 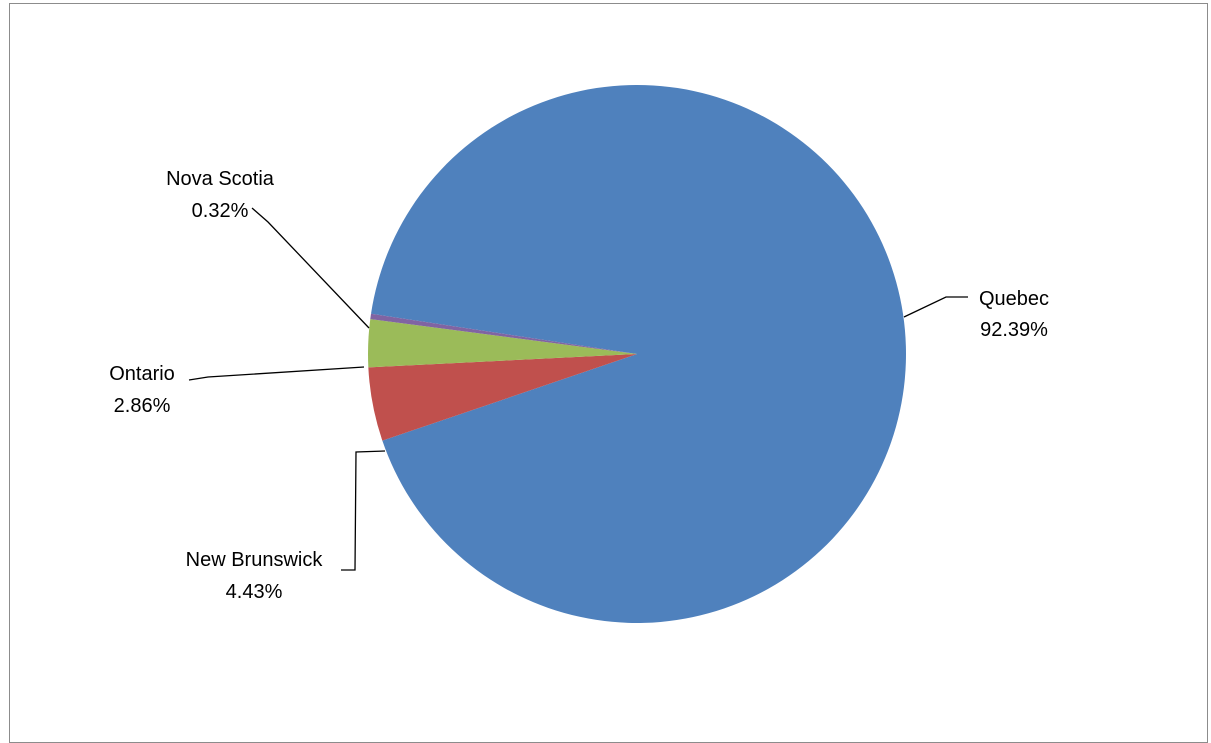 I want to click on pie-slice-new-brunswick, so click(x=502, y=397).